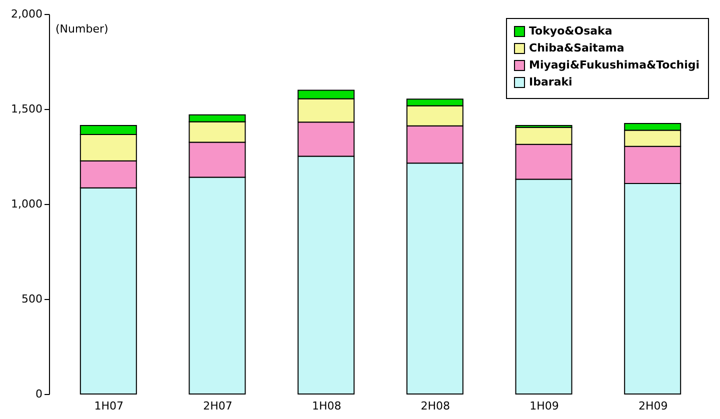  Describe the element at coordinates (39, 394) in the screenshot. I see `y-tick-label: 0` at that location.